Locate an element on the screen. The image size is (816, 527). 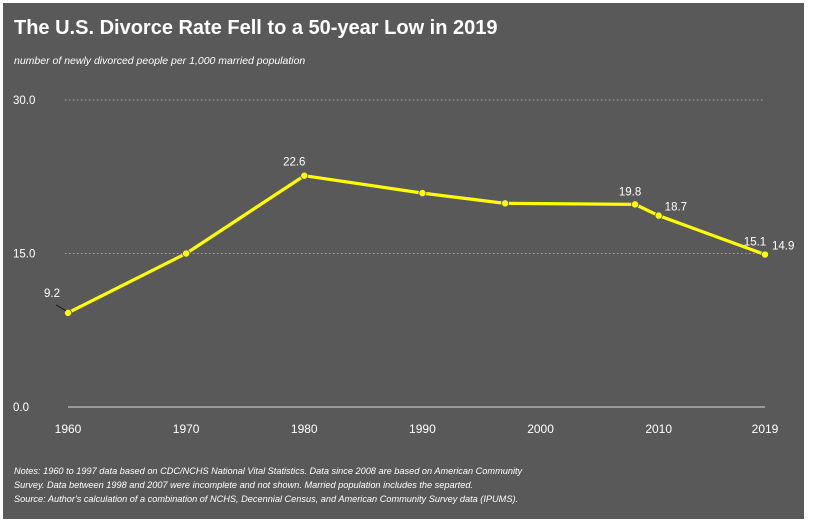
y-tick-labels: 0.0 15.0 30.0 is located at coordinates (24, 254).